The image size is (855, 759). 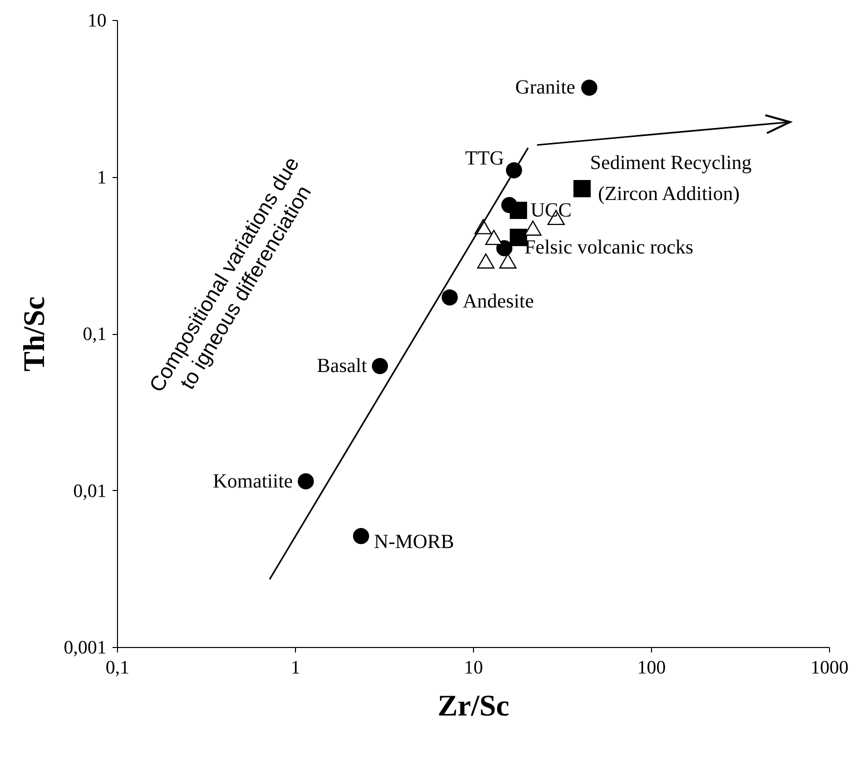 I want to click on y-tick-label: 0,01, so click(x=89, y=491).